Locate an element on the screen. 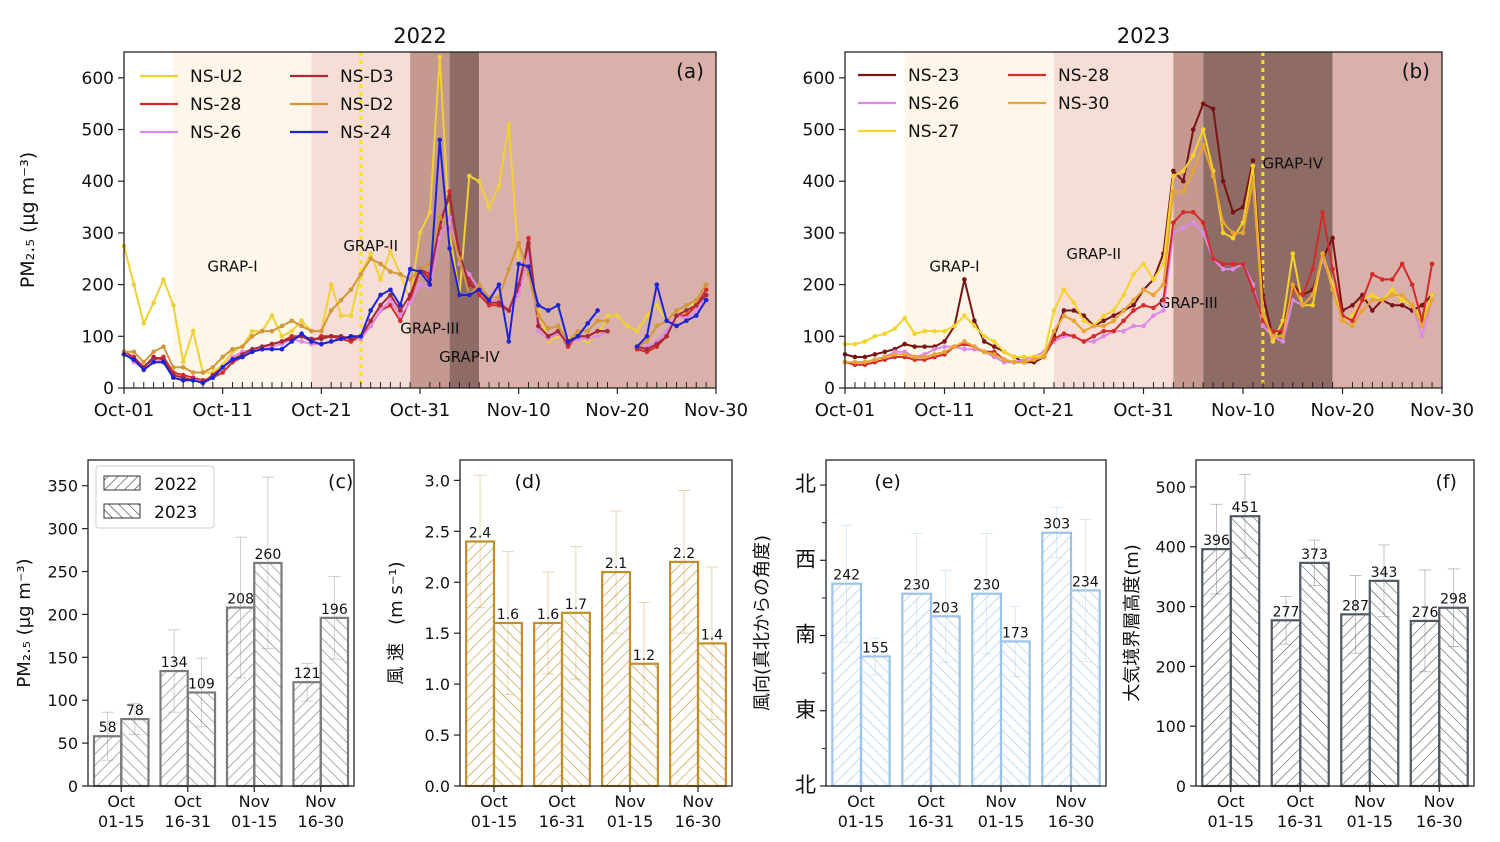 This screenshot has width=1500, height=842. grap-stage-label: GRAP-I is located at coordinates (954, 267).